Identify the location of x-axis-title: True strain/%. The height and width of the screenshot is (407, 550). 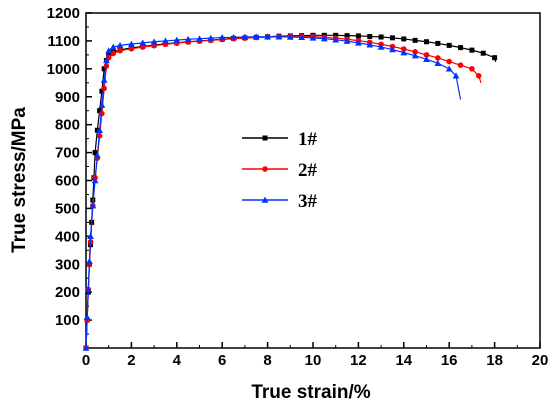
(310, 392).